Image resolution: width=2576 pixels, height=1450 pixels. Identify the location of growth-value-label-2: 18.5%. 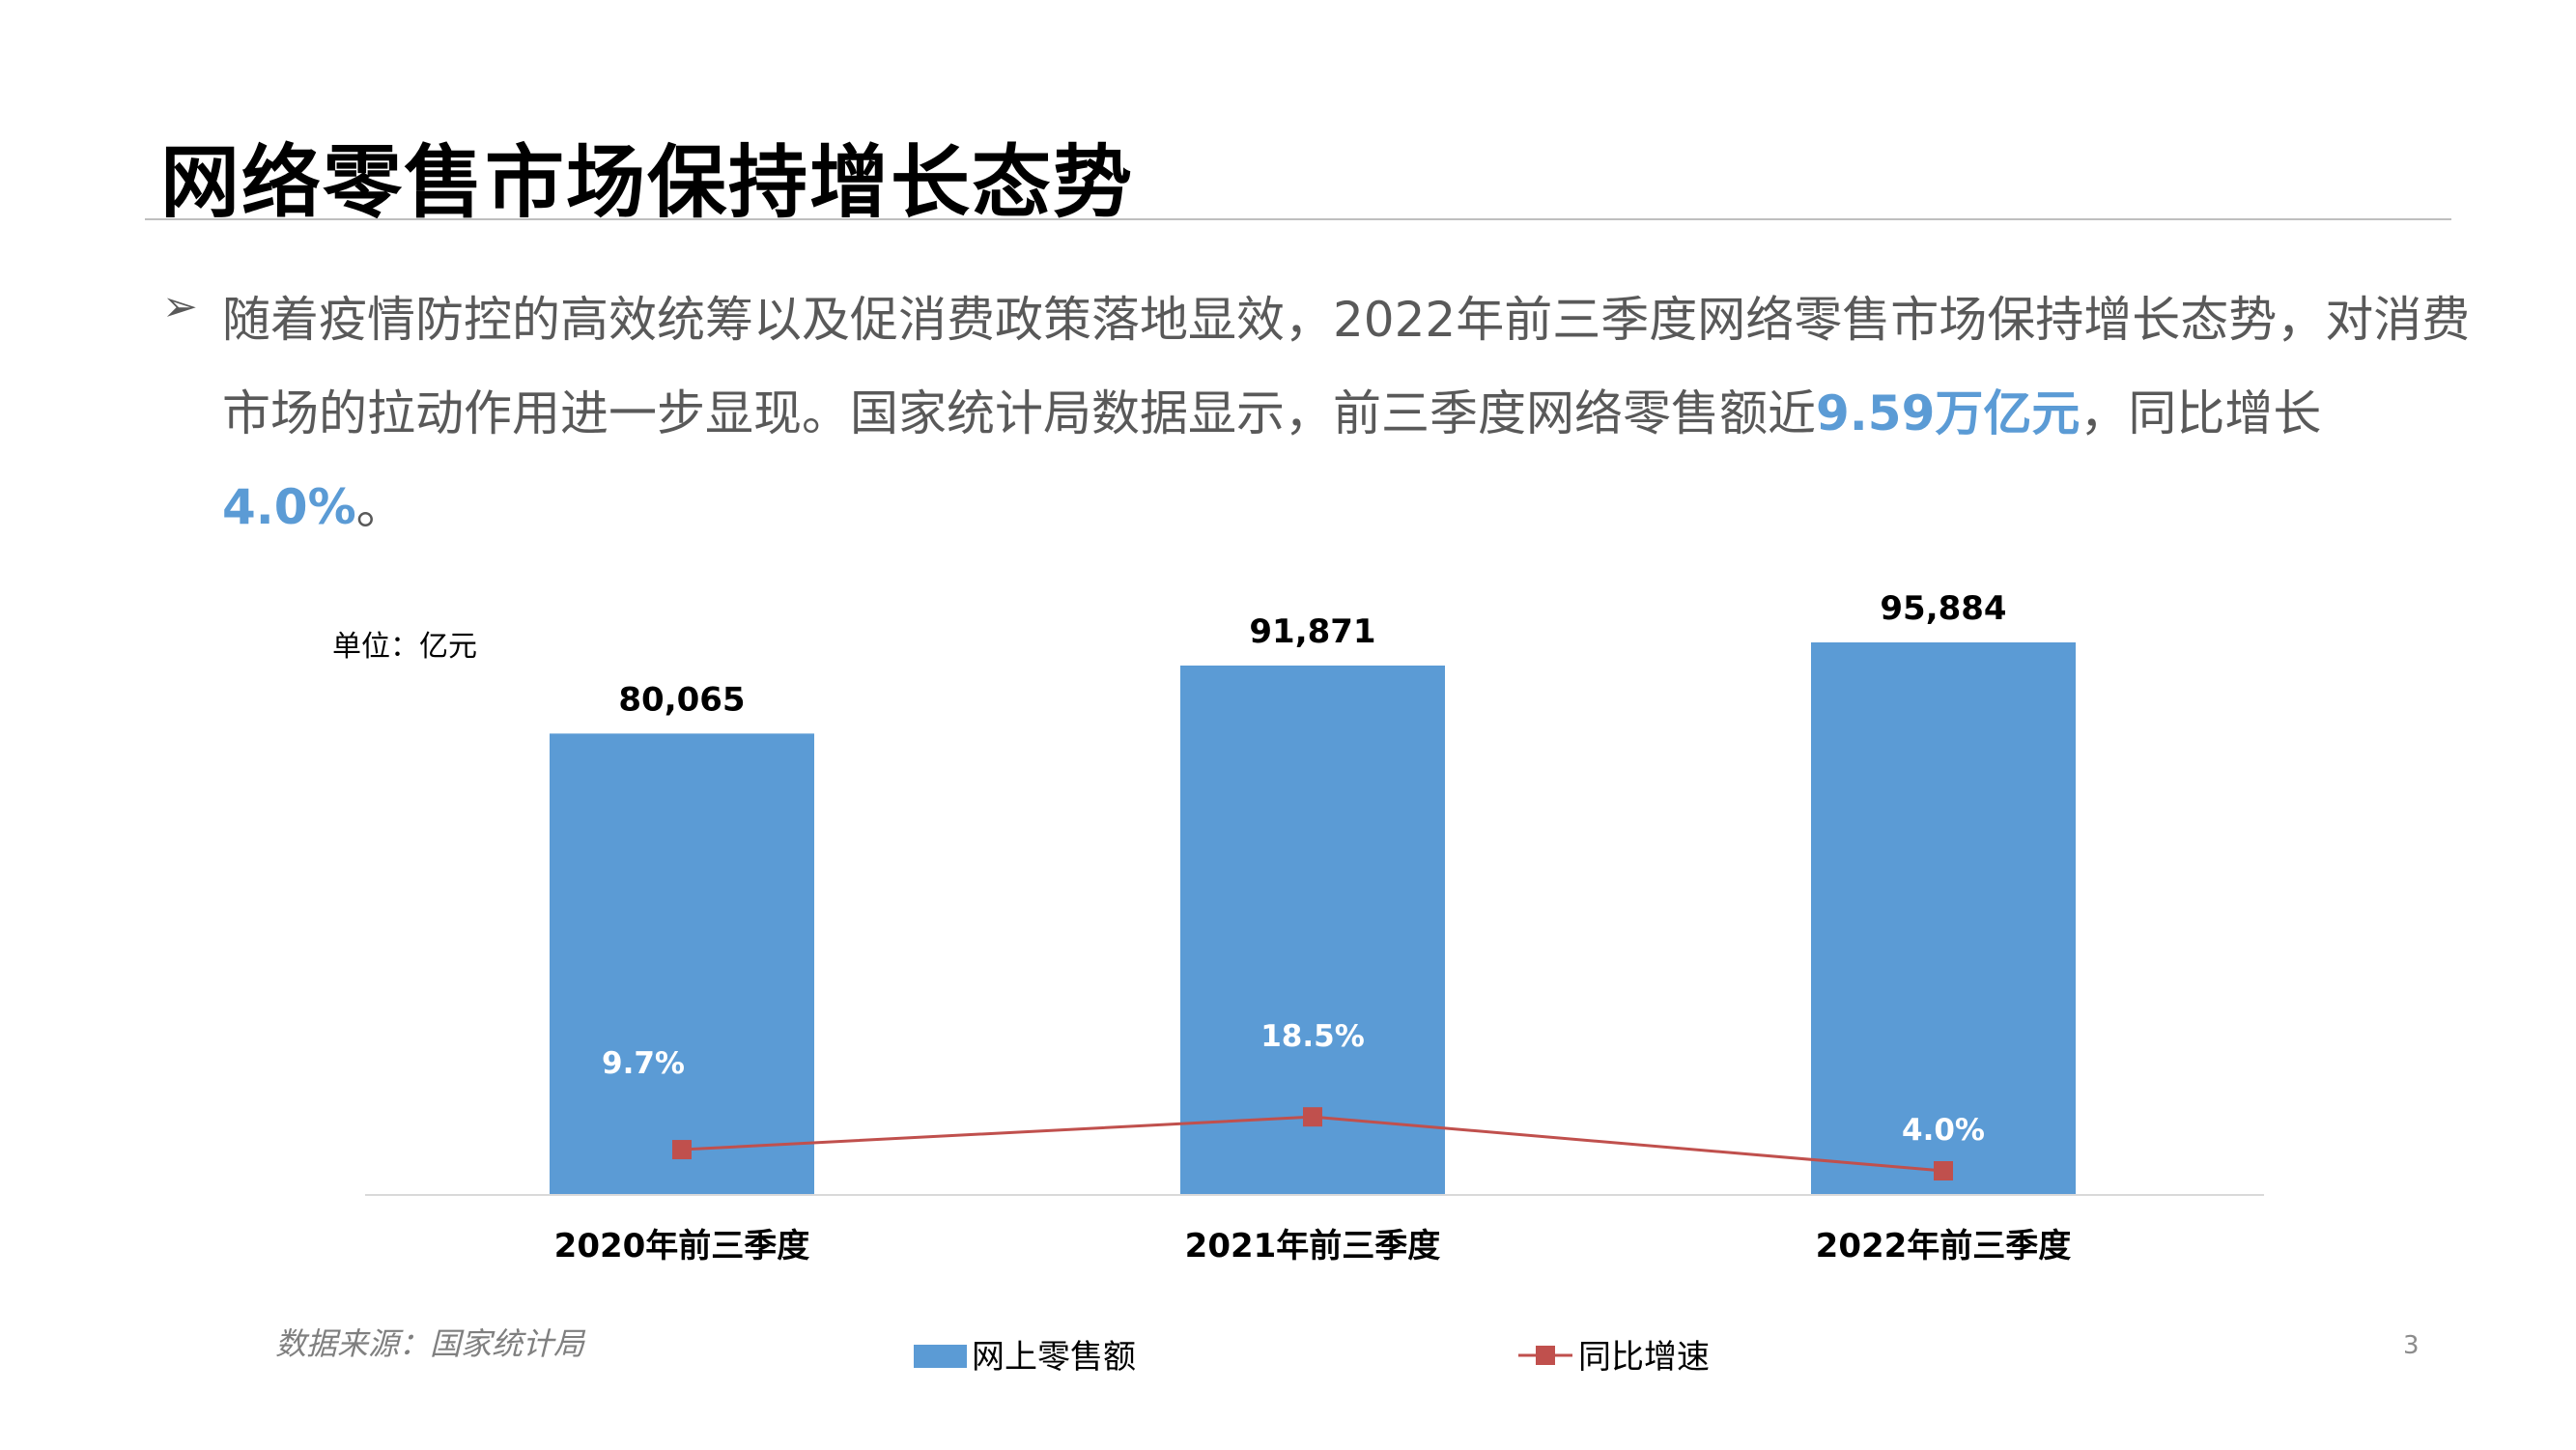
(1312, 1036).